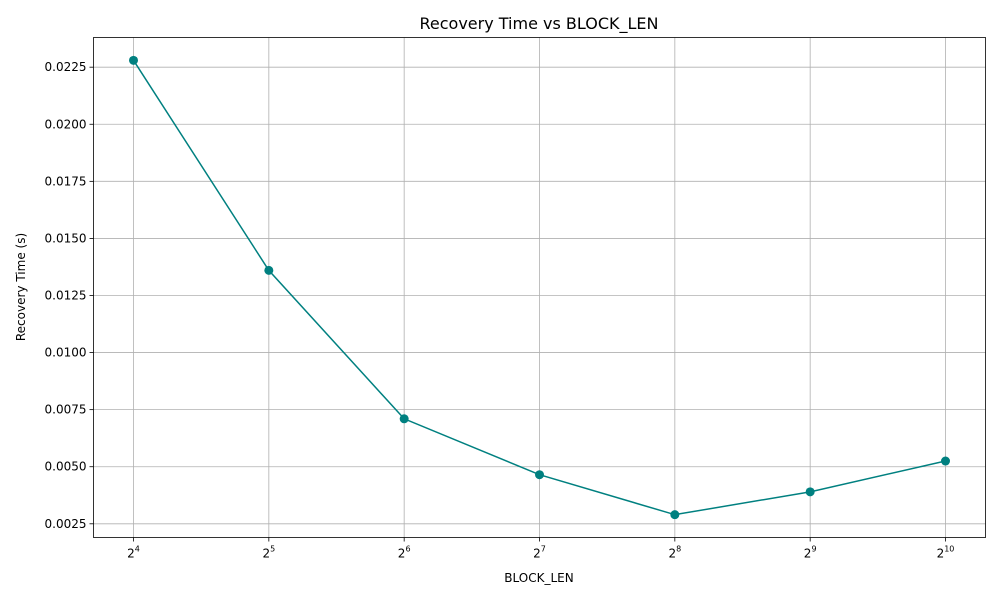 The width and height of the screenshot is (1000, 600). Describe the element at coordinates (133, 553) in the screenshot. I see `x-tick-label: 24` at that location.